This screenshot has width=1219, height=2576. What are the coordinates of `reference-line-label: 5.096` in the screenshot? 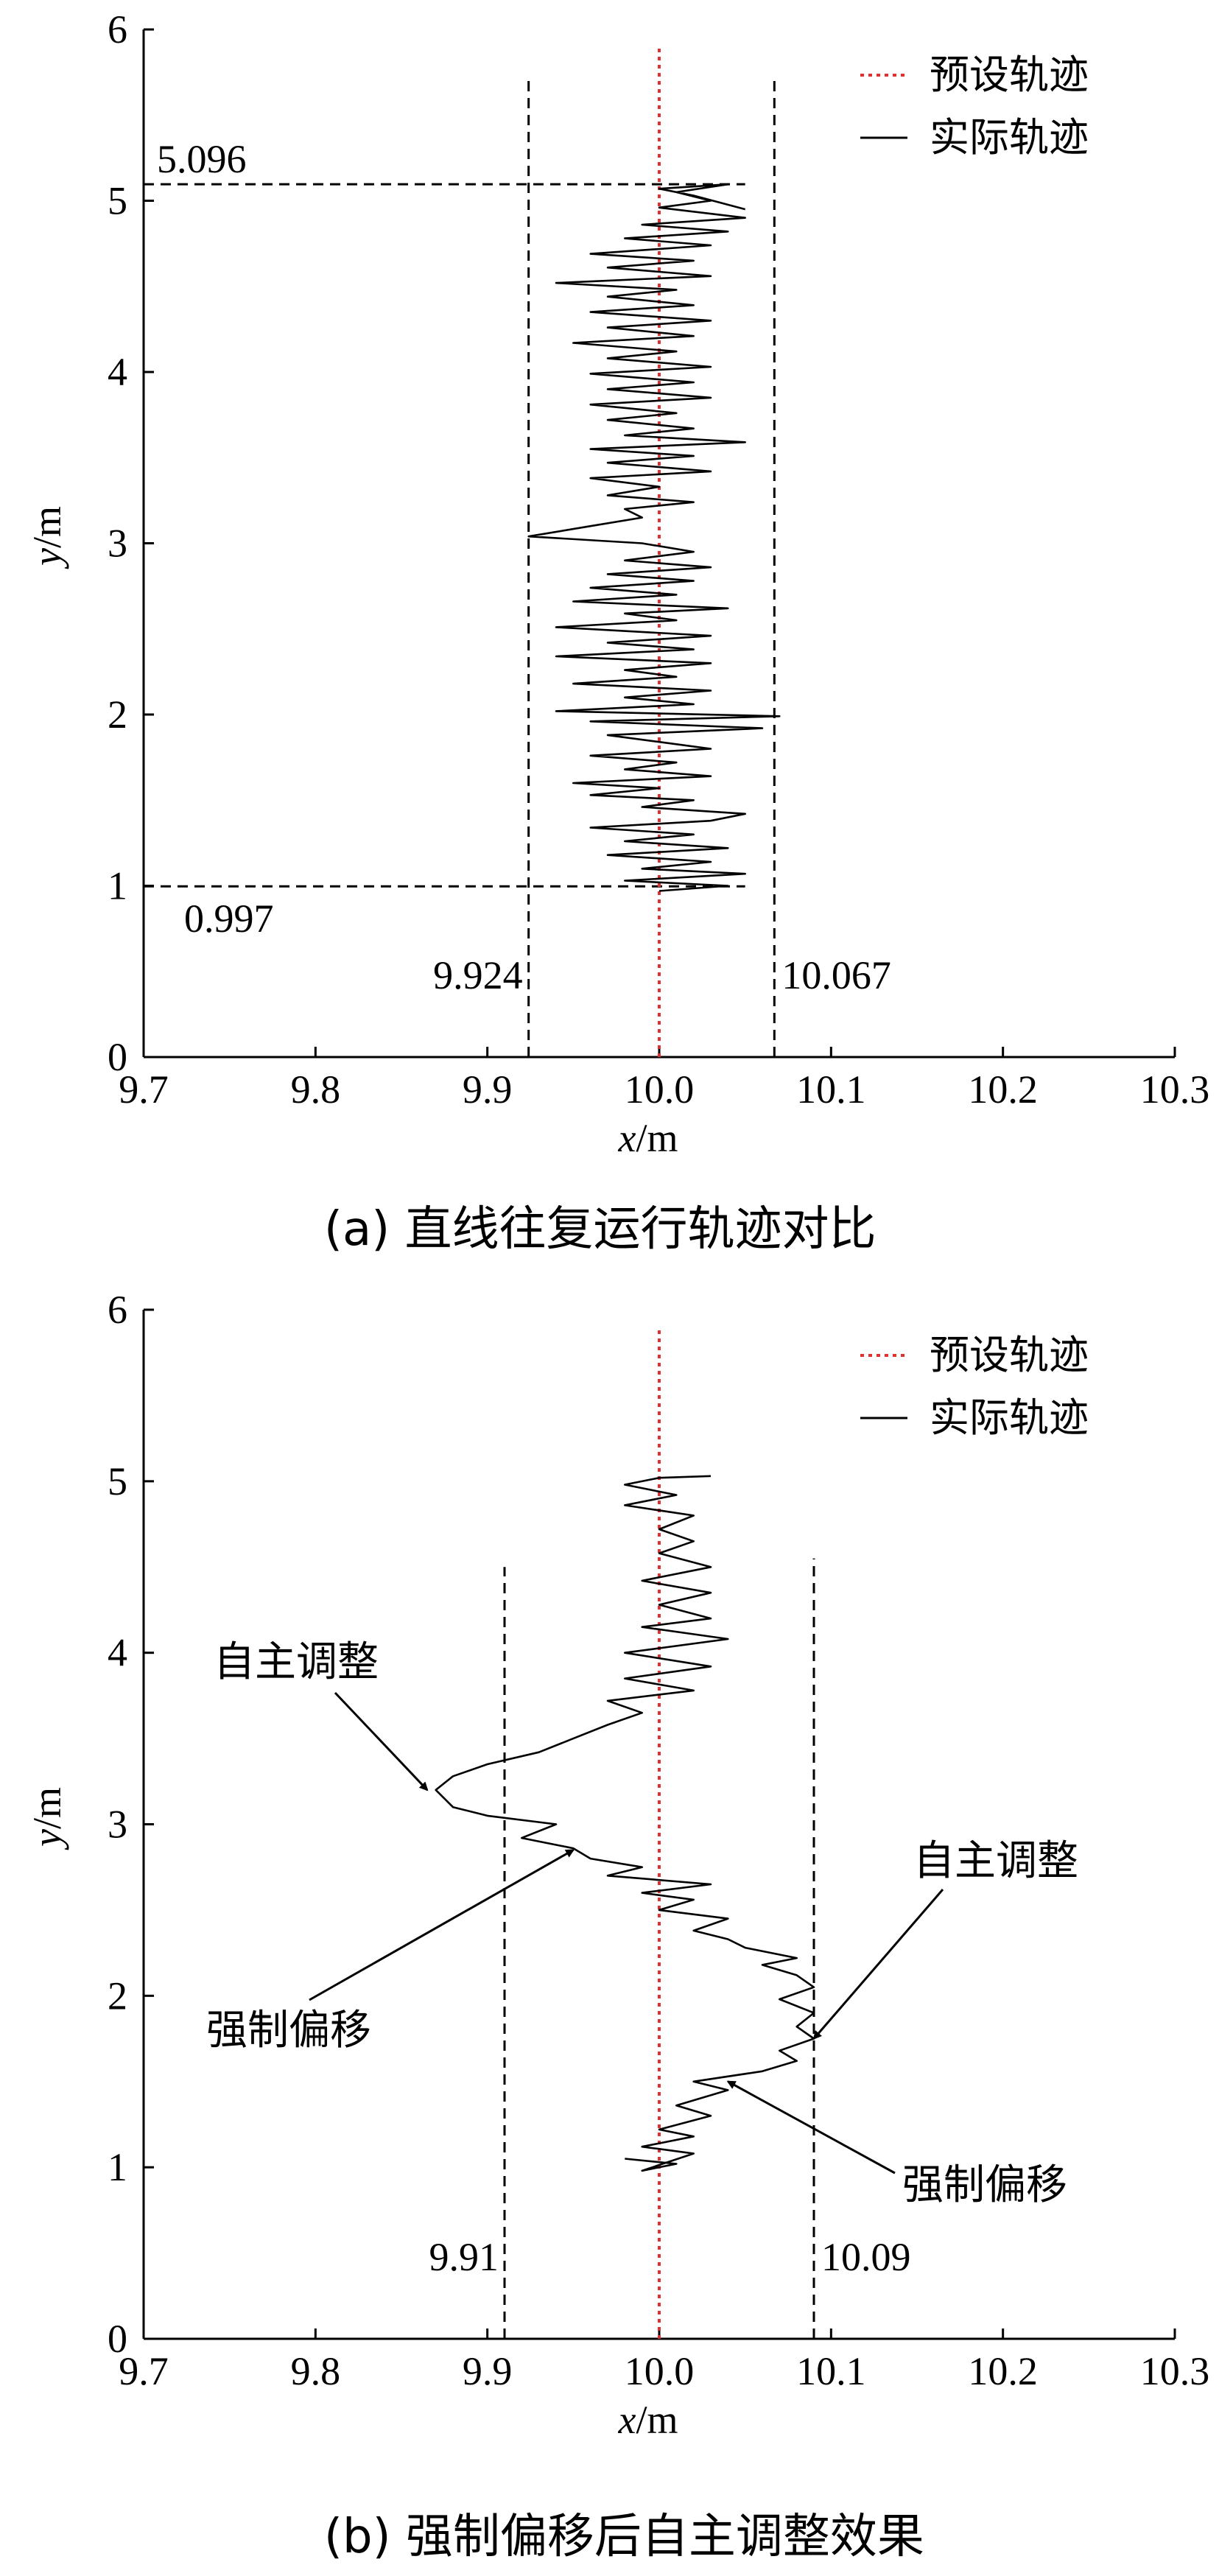 It's located at (202, 159).